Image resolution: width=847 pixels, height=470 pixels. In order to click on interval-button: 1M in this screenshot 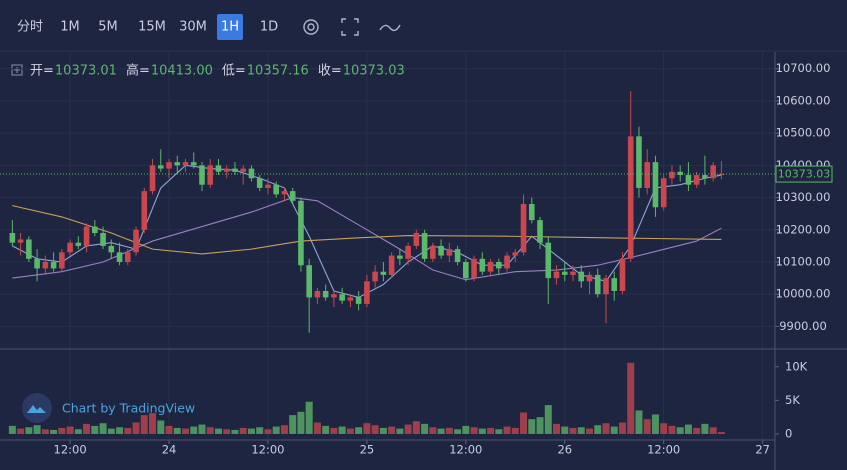, I will do `click(70, 27)`.